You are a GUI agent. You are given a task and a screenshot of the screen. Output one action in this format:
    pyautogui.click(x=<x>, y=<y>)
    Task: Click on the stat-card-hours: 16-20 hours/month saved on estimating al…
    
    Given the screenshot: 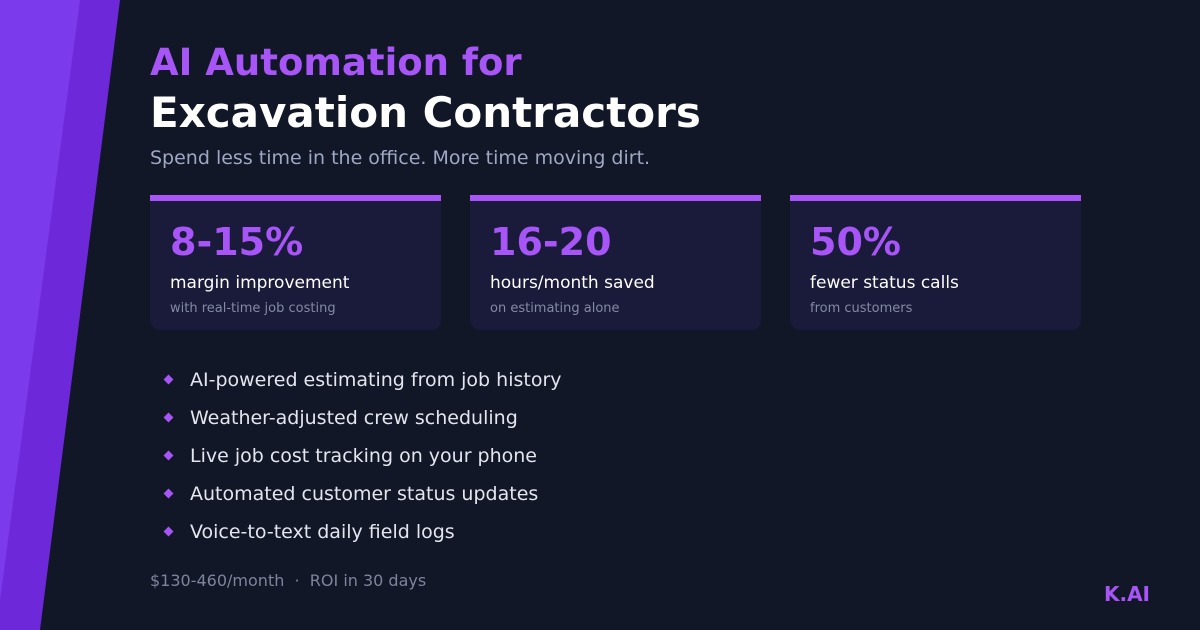 What is the action you would take?
    pyautogui.click(x=615, y=262)
    